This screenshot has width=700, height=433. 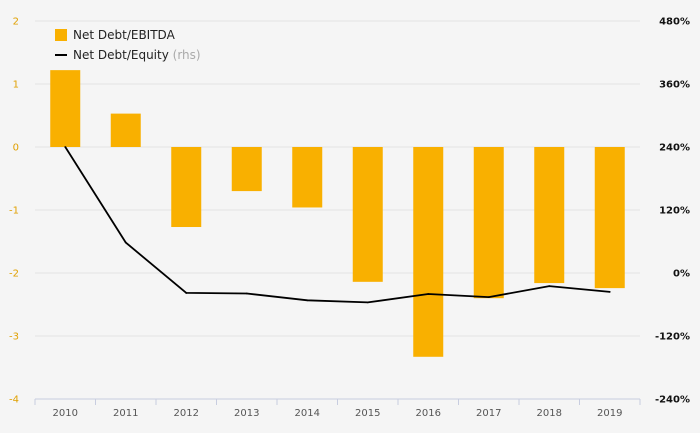 I want to click on bar-2012, so click(x=186, y=187).